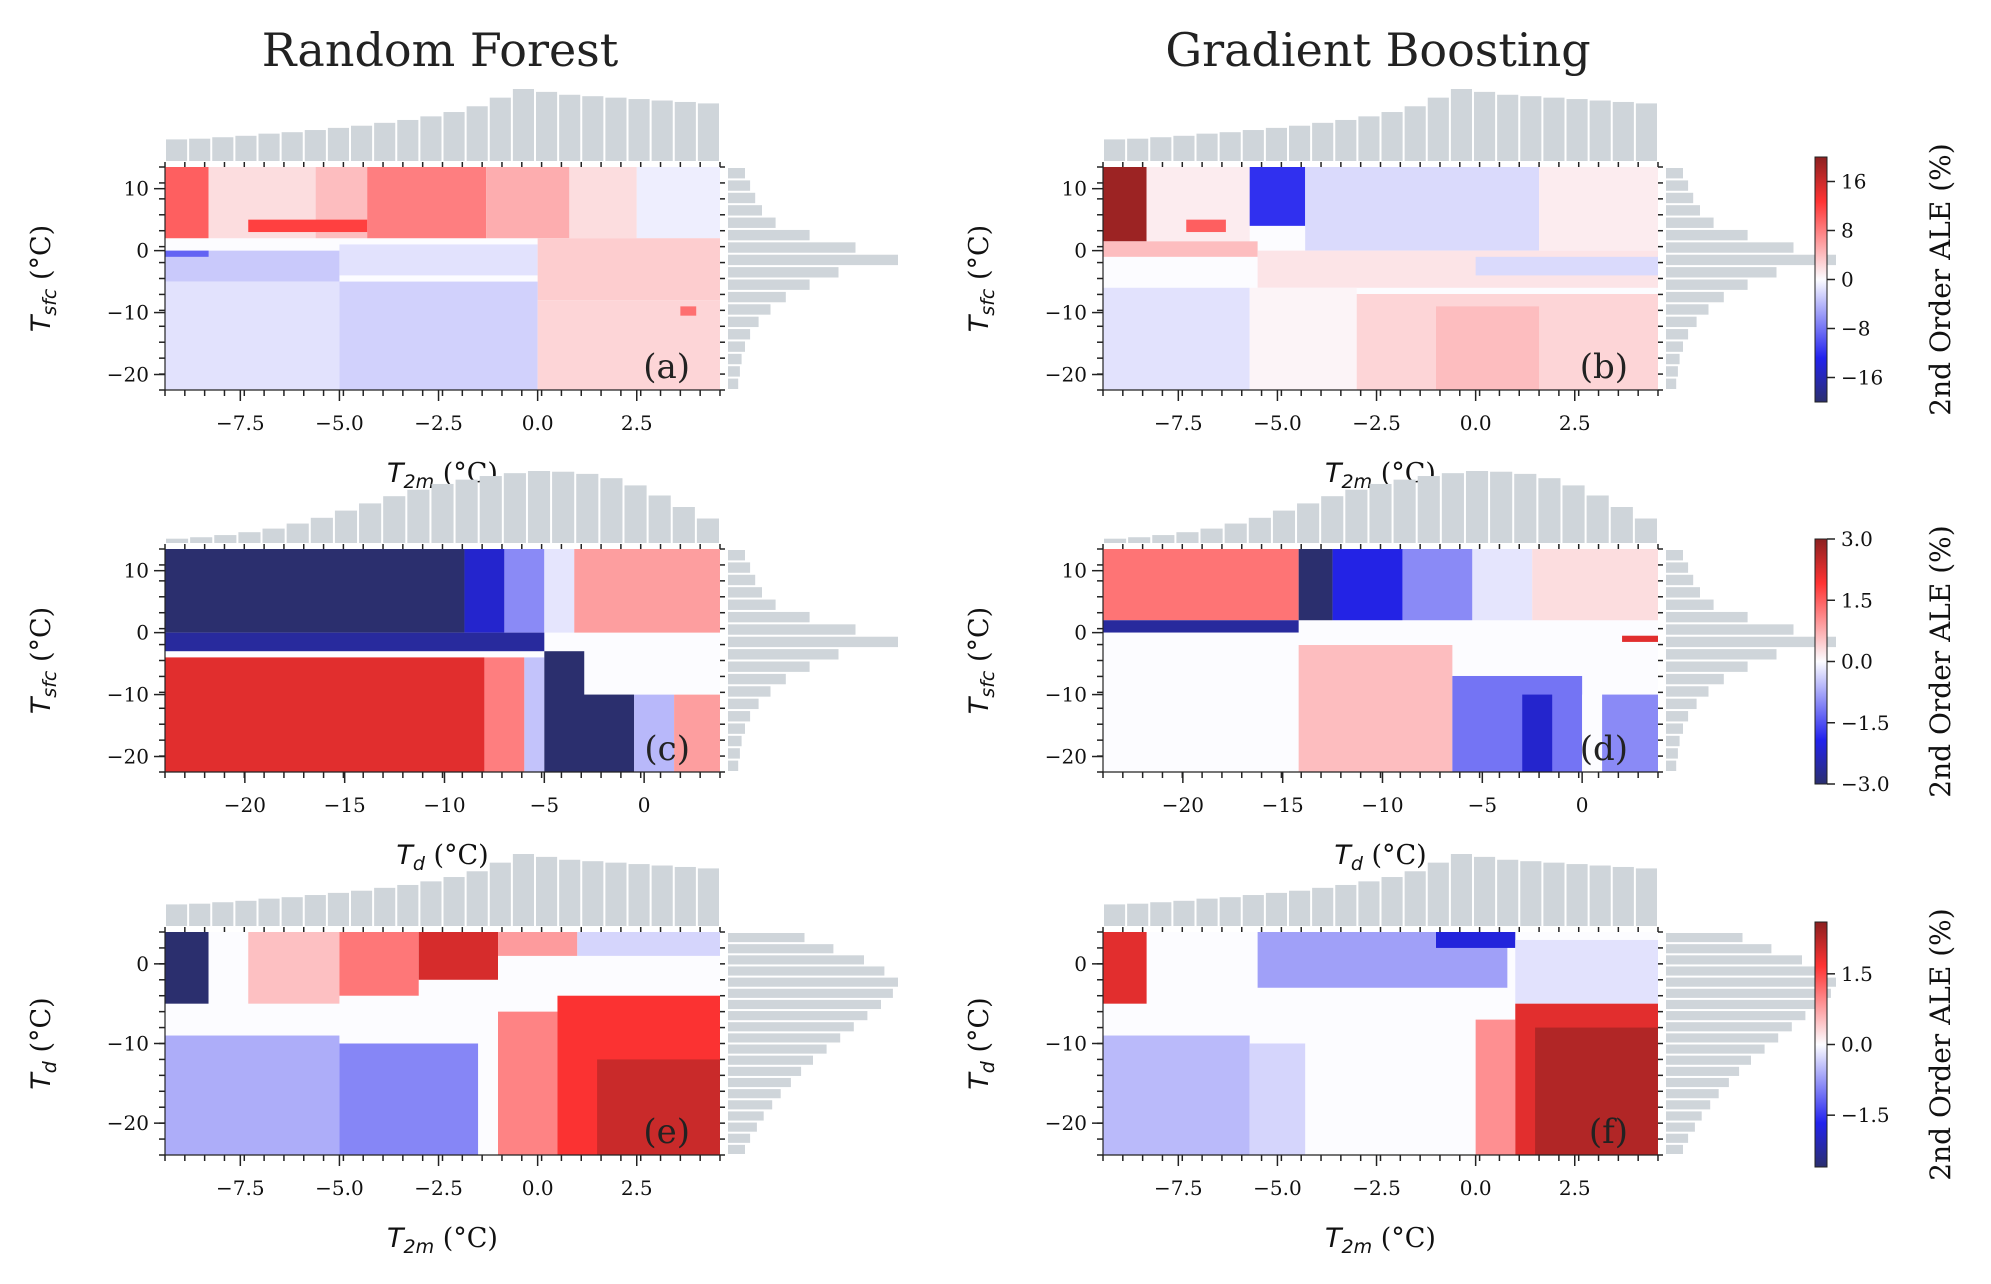 The width and height of the screenshot is (1991, 1284). What do you see at coordinates (1857, 1045) in the screenshot?
I see `colorbar-tick-label: 0.0` at bounding box center [1857, 1045].